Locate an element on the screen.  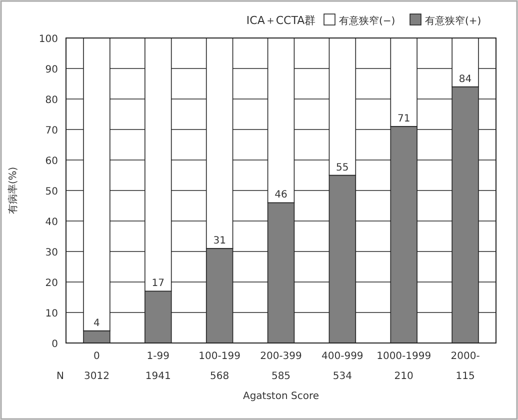
x-tick-label: 1-99 is located at coordinates (158, 356).